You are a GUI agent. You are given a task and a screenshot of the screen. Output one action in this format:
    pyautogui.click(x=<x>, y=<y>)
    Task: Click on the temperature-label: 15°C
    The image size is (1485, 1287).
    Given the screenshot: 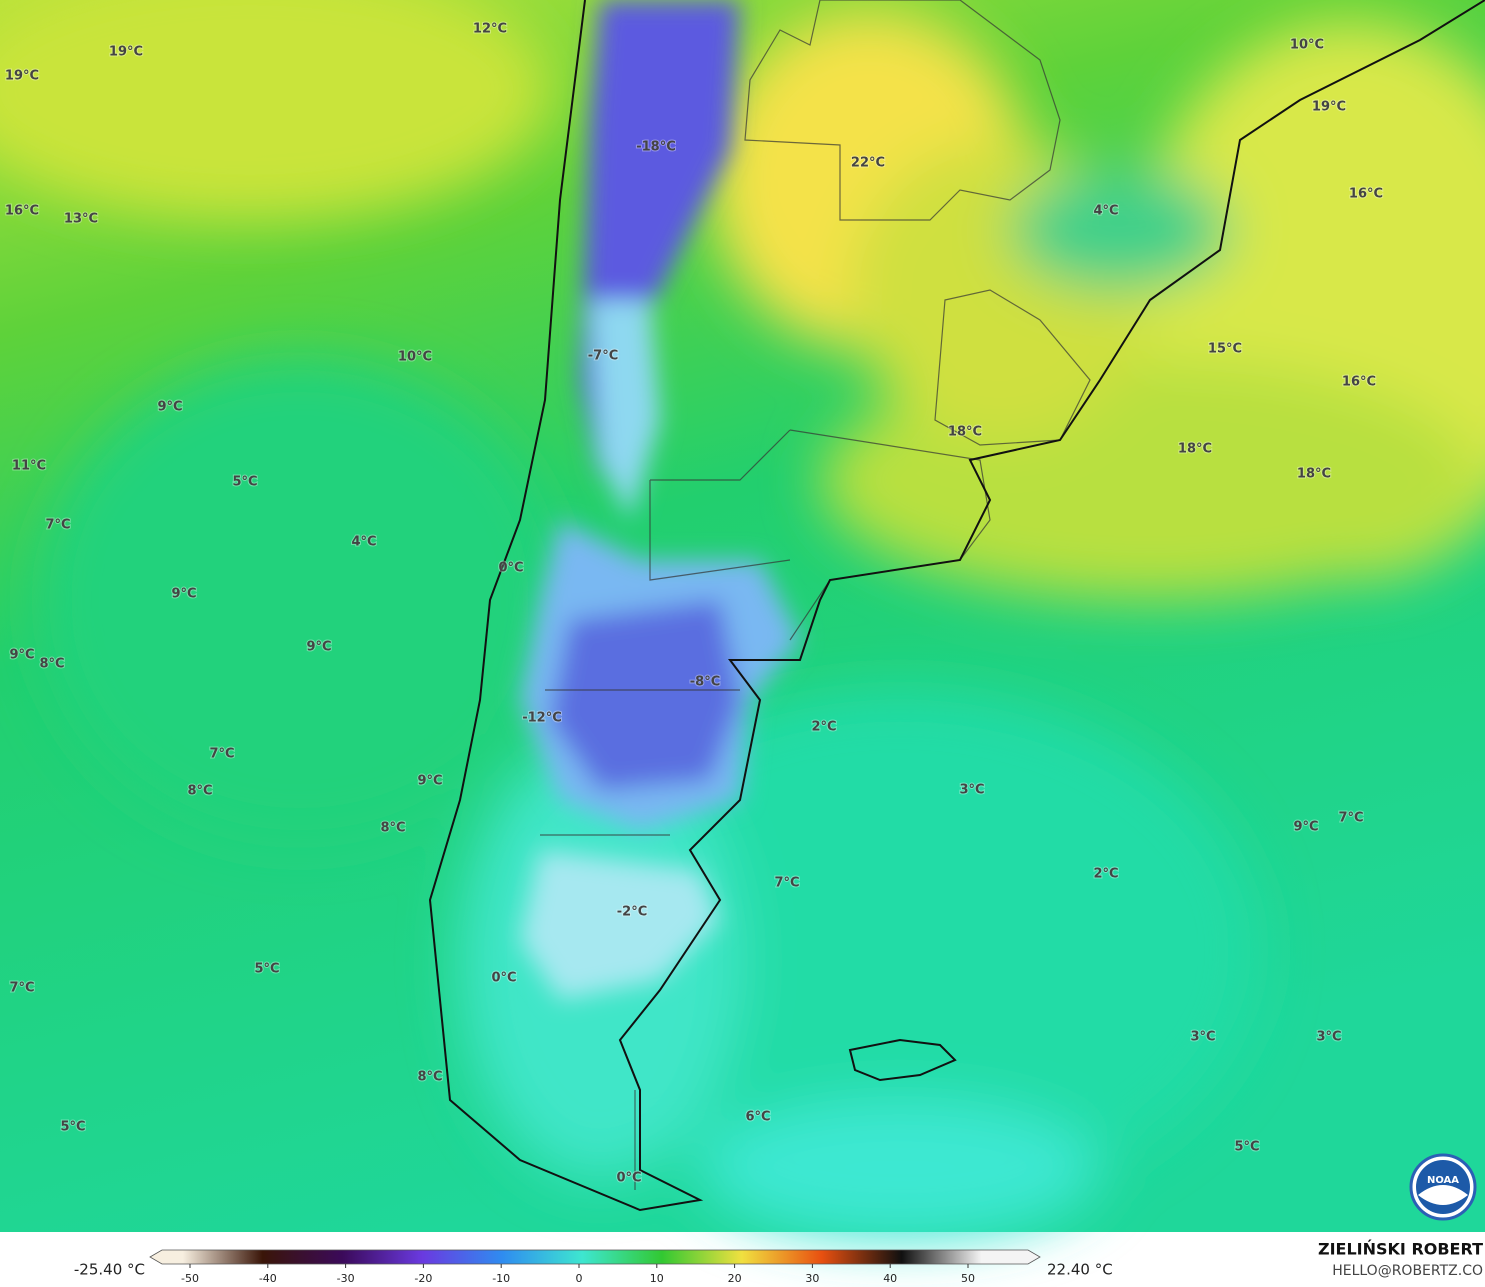 What is the action you would take?
    pyautogui.click(x=1225, y=349)
    